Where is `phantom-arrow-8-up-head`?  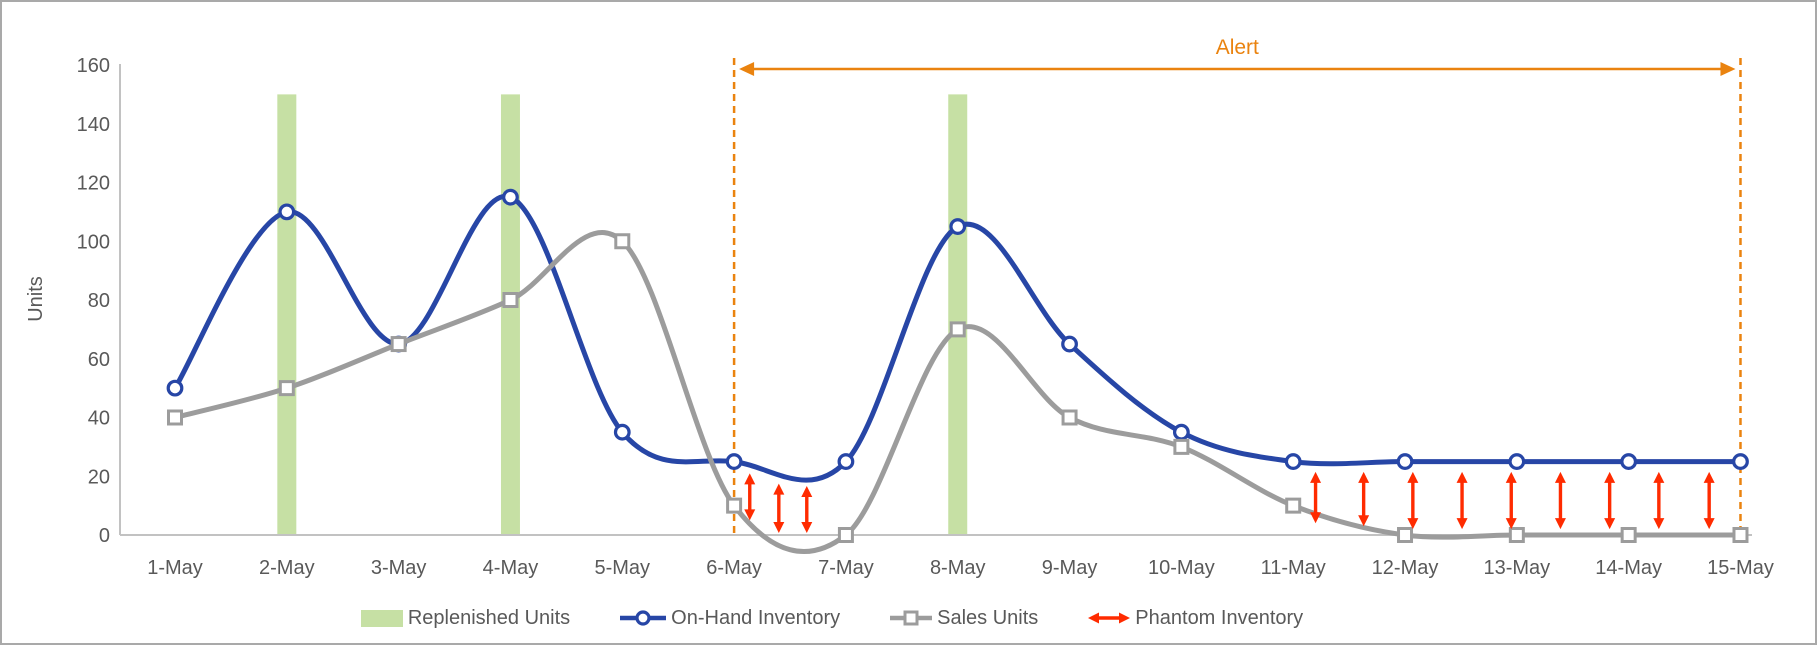
phantom-arrow-8-up-head is located at coordinates (1560, 477).